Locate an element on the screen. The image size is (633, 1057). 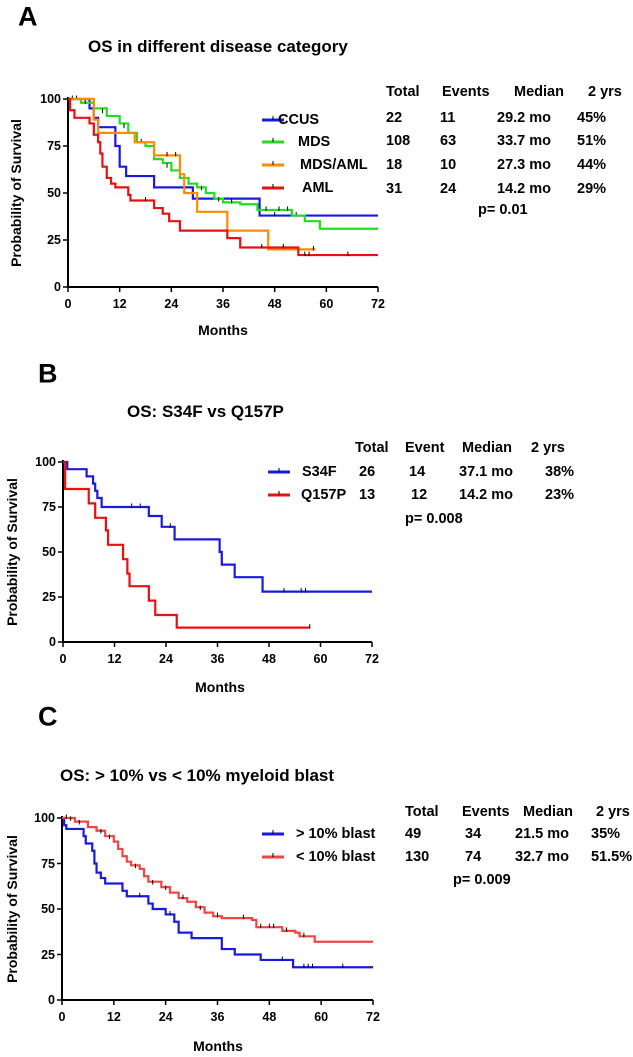
panel-label-b: B is located at coordinates (48, 373).